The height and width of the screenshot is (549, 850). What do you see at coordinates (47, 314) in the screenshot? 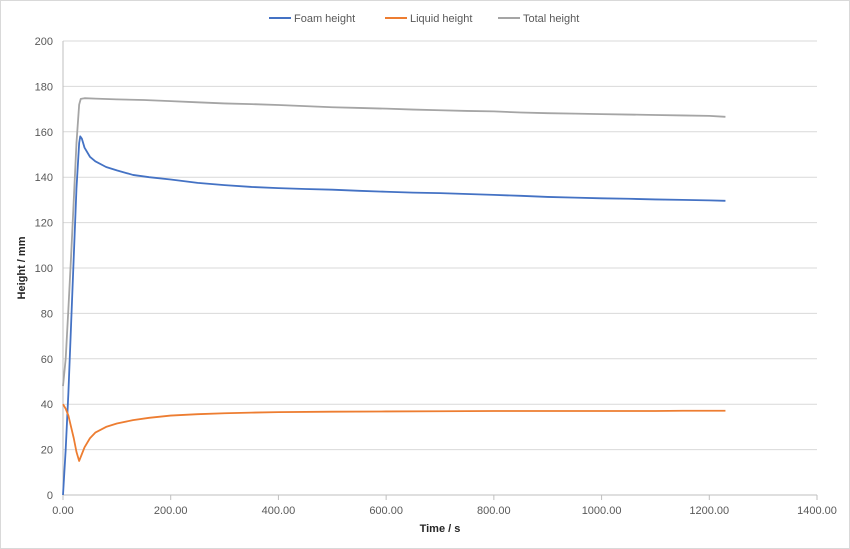
I see `y-tick-label: 80` at bounding box center [47, 314].